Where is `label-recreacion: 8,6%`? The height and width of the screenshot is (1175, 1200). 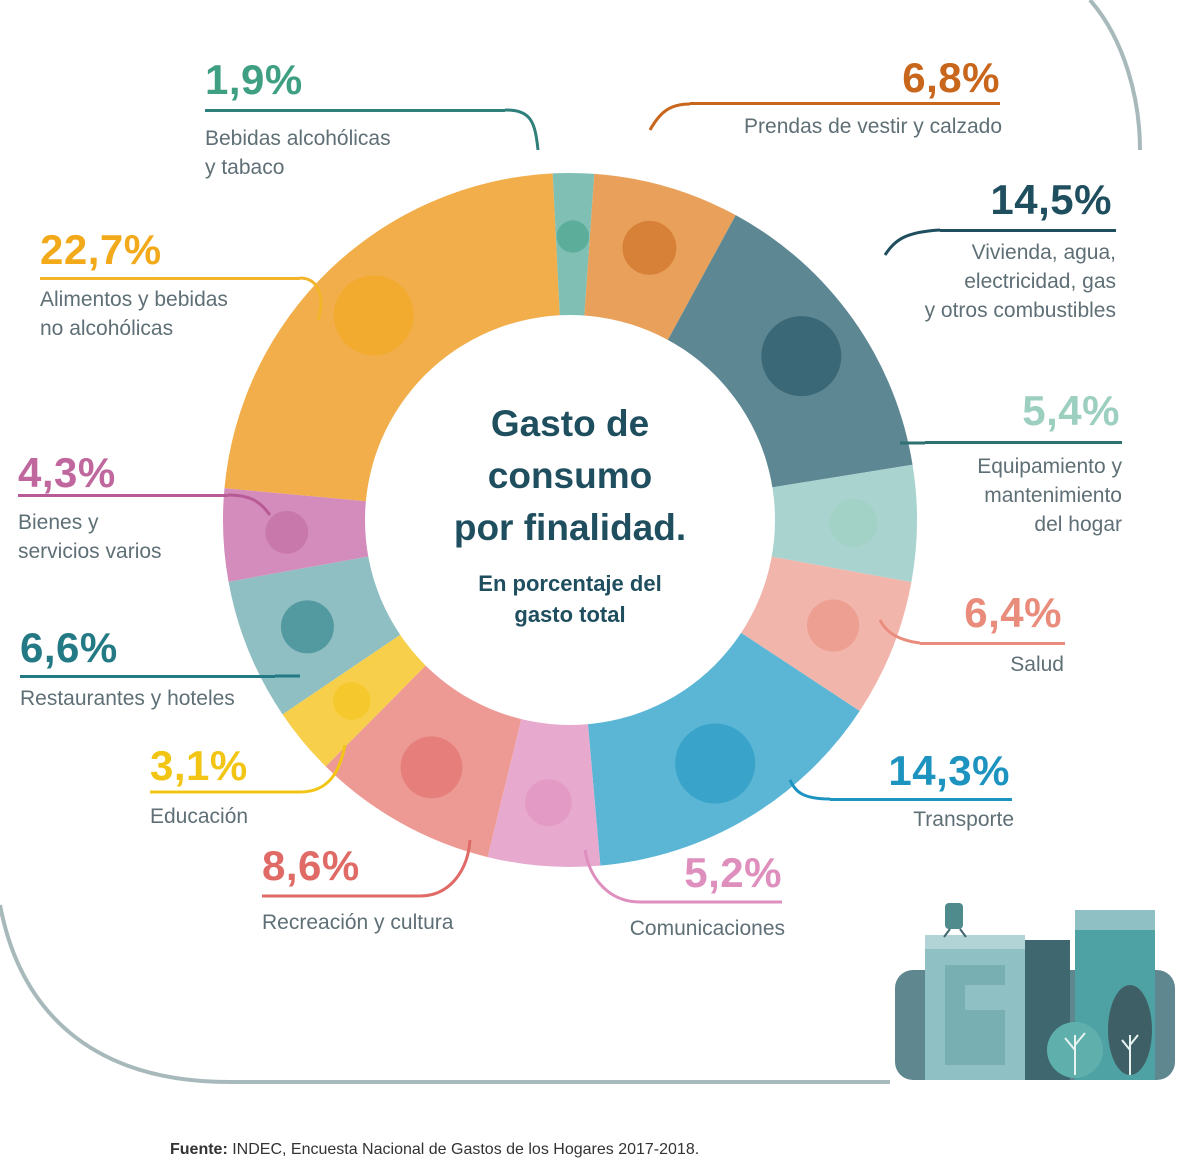 label-recreacion: 8,6% is located at coordinates (311, 866).